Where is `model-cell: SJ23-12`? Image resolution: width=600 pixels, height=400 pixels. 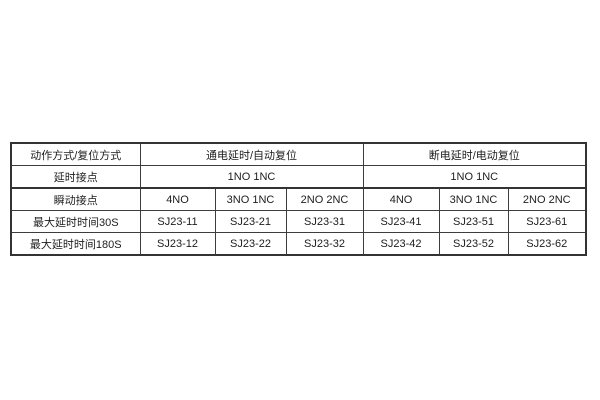
model-cell: SJ23-12 is located at coordinates (177, 244).